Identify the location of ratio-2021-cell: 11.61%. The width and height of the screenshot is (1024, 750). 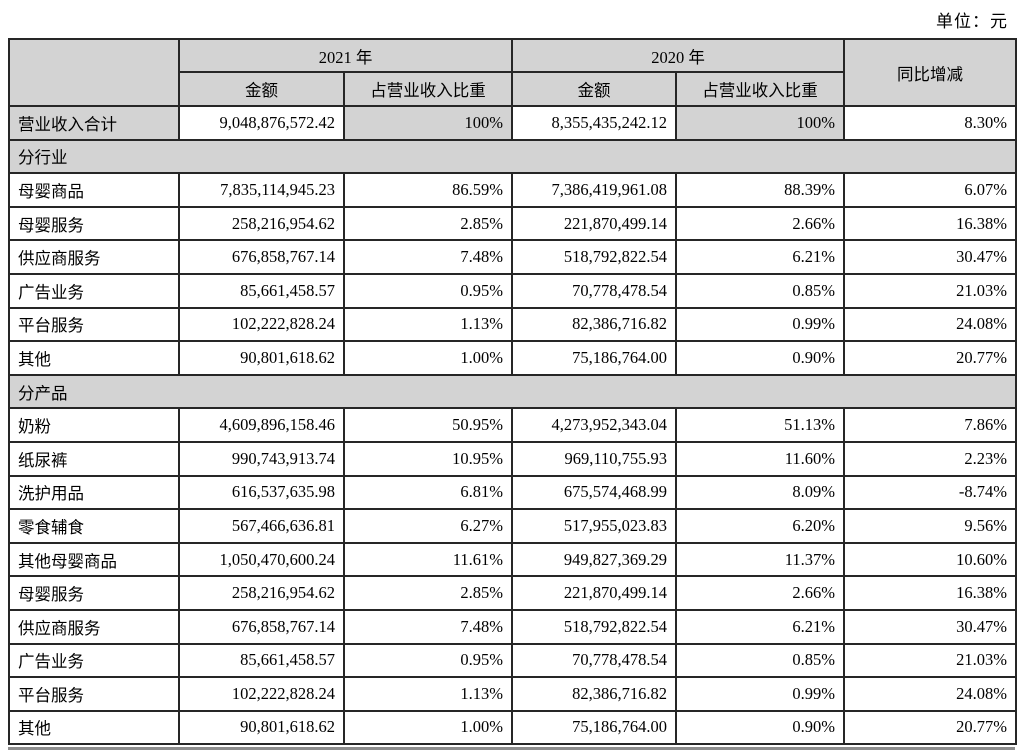
(428, 559).